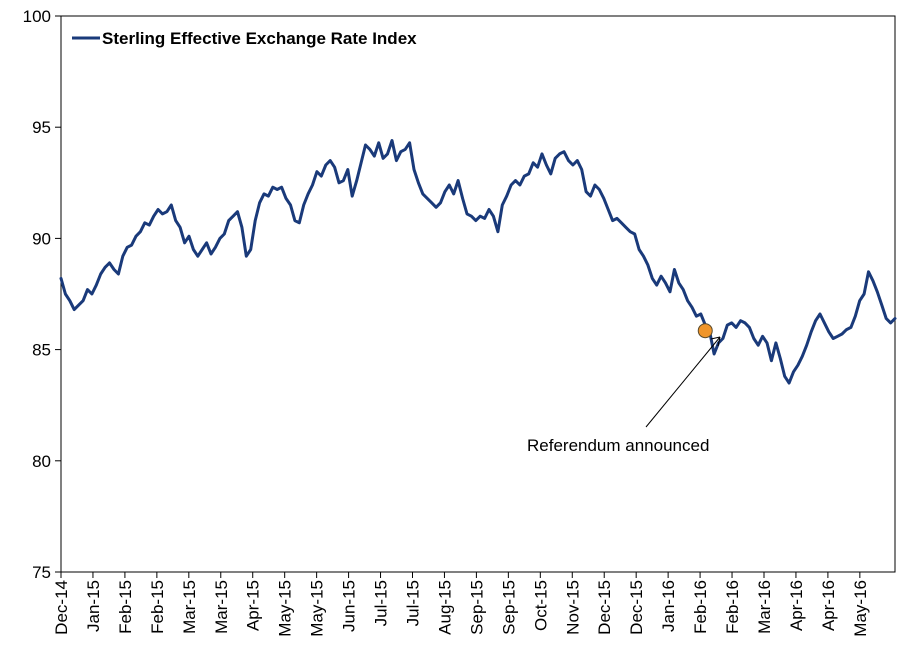  Describe the element at coordinates (349, 606) in the screenshot. I see `x-tick-label: Jun-15` at that location.